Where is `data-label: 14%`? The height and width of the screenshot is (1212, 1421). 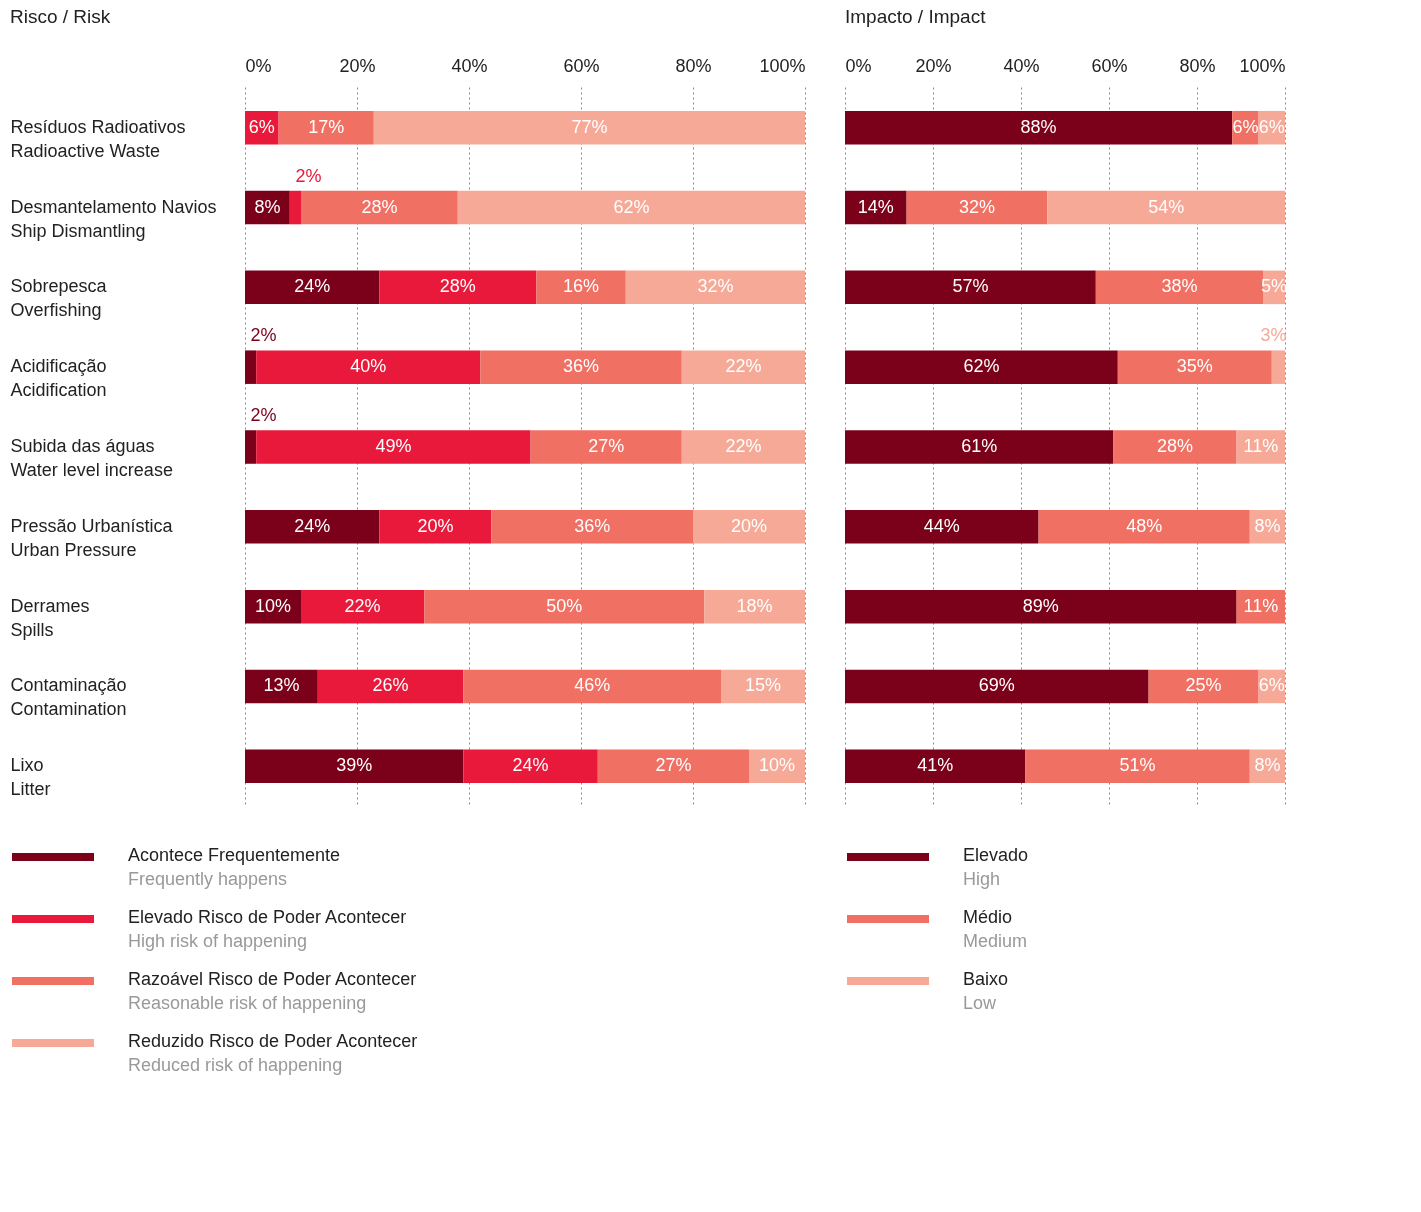 data-label: 14% is located at coordinates (875, 206).